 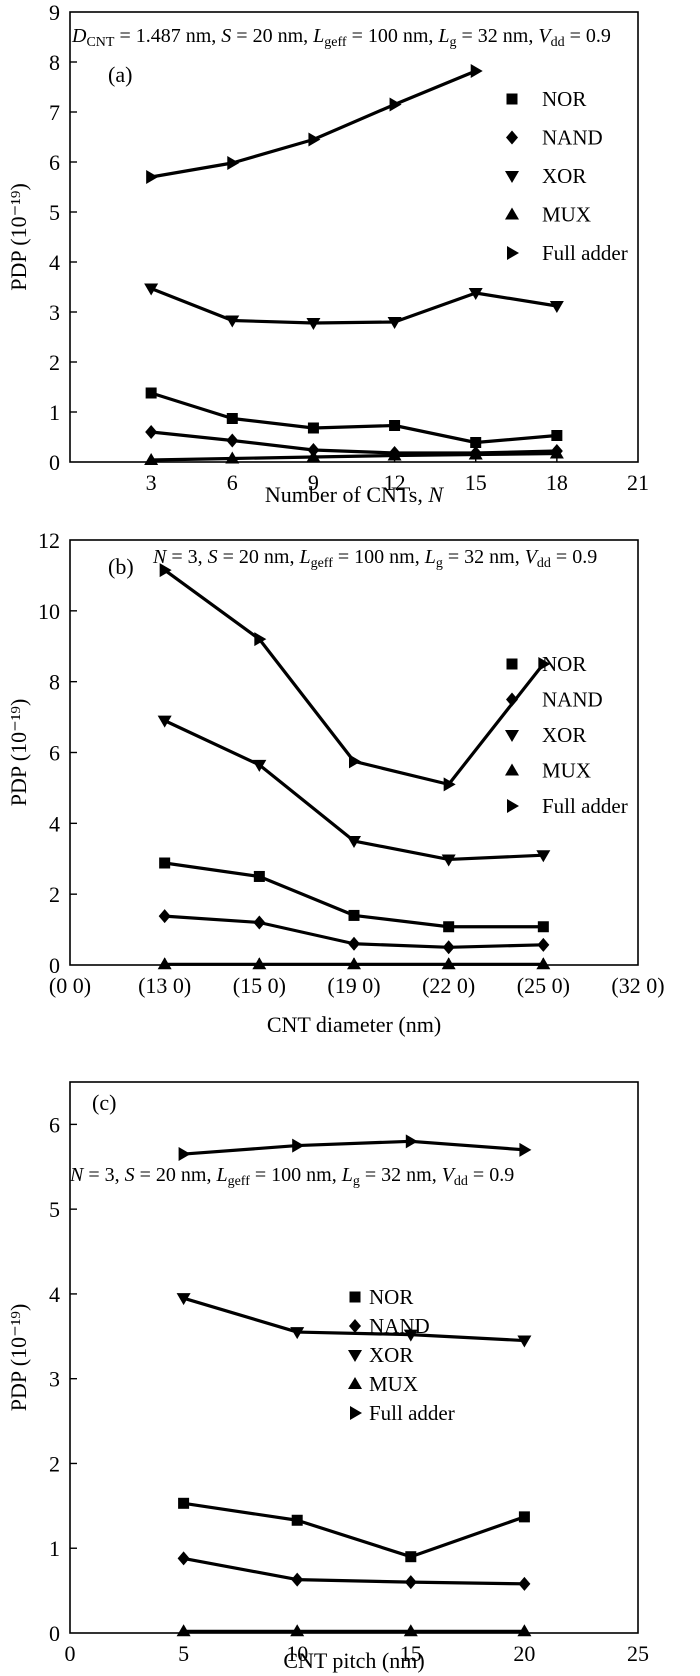 I want to click on x-tick-label: 10, so click(x=297, y=1653).